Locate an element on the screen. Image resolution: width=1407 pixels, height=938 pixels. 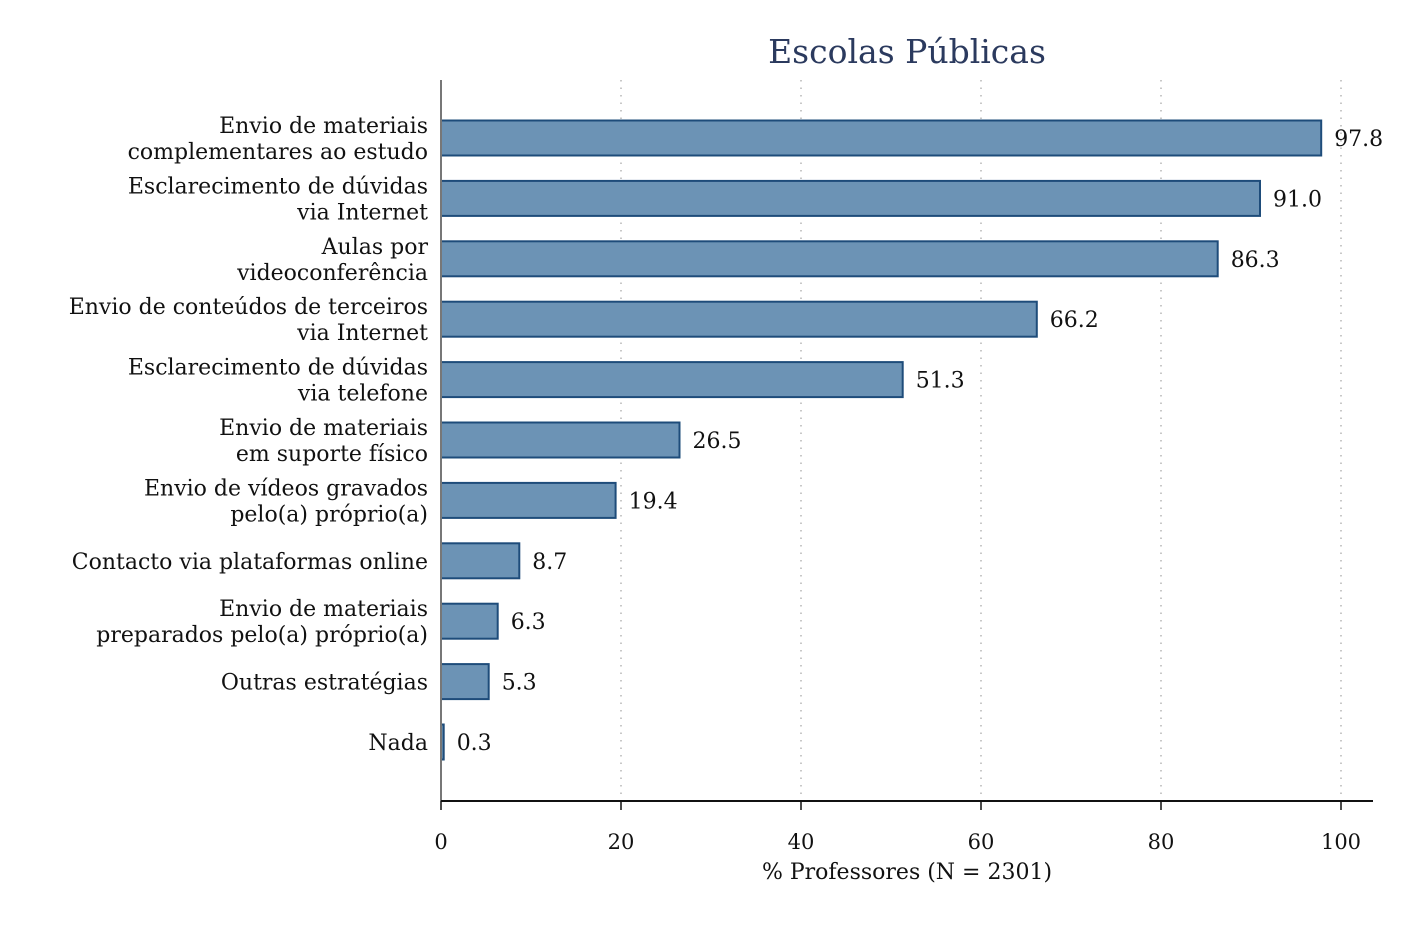
value-label: 6.3 is located at coordinates (528, 622).